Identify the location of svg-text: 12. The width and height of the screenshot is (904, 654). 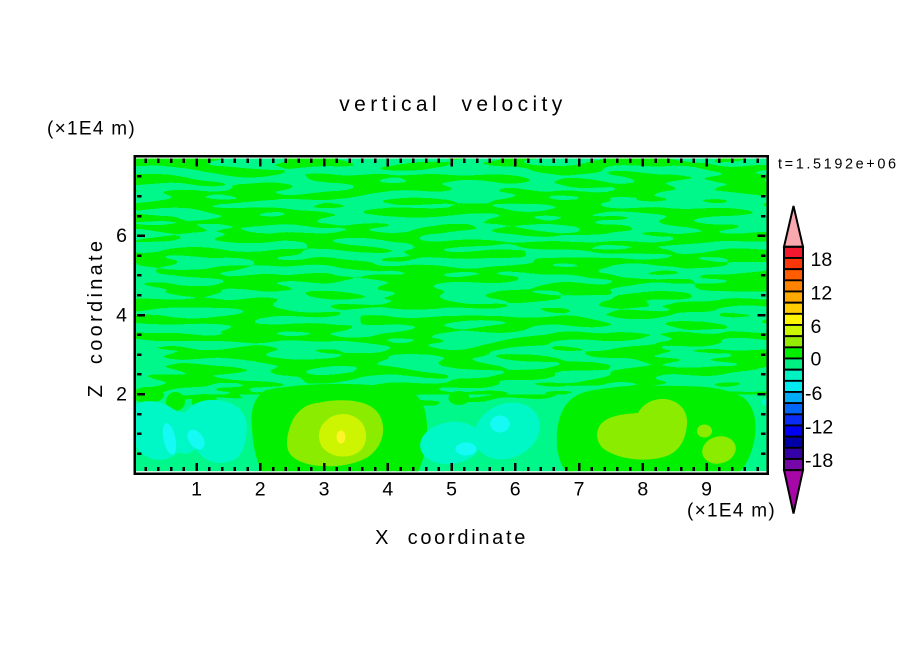
(822, 294).